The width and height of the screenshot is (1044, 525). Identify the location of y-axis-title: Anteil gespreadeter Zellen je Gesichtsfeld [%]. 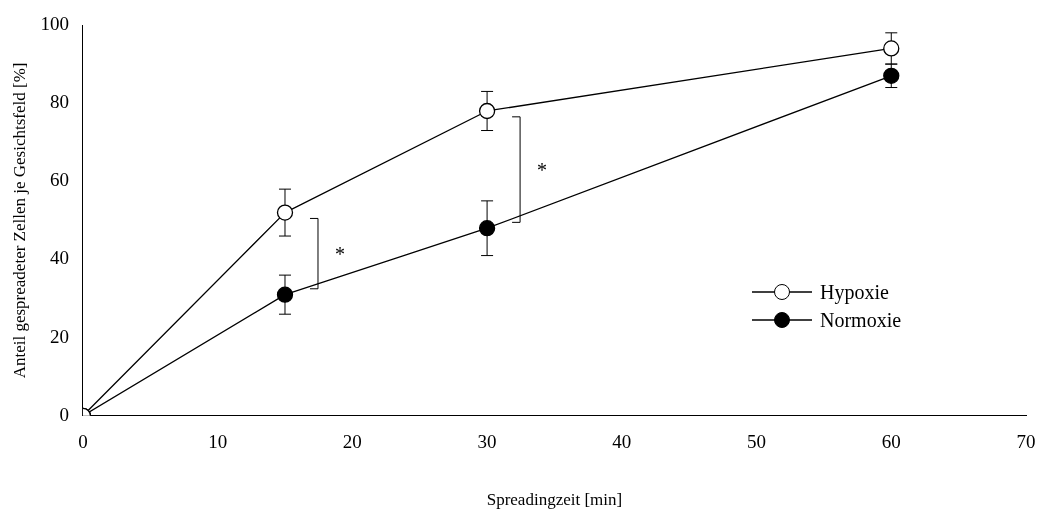
(19, 220).